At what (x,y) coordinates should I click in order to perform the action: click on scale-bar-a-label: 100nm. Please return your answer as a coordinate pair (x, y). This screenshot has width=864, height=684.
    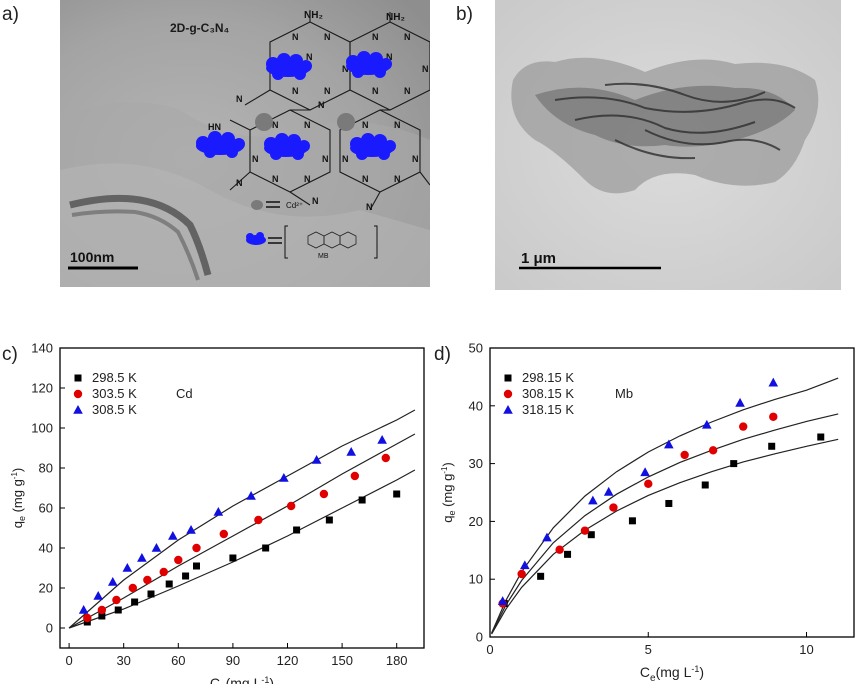
    Looking at the image, I should click on (92, 257).